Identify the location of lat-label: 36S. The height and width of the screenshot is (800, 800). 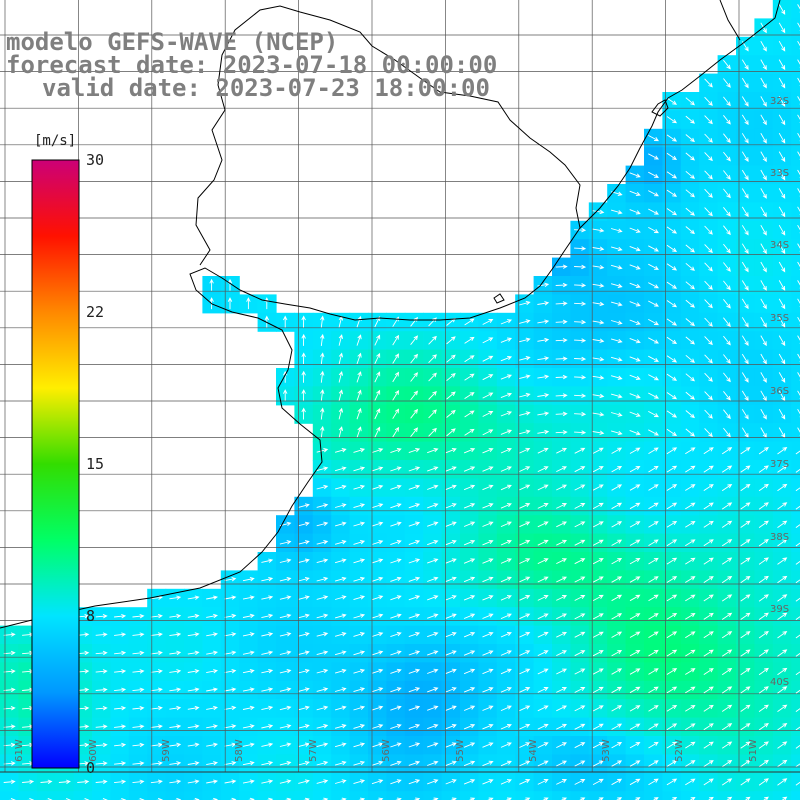
(780, 391).